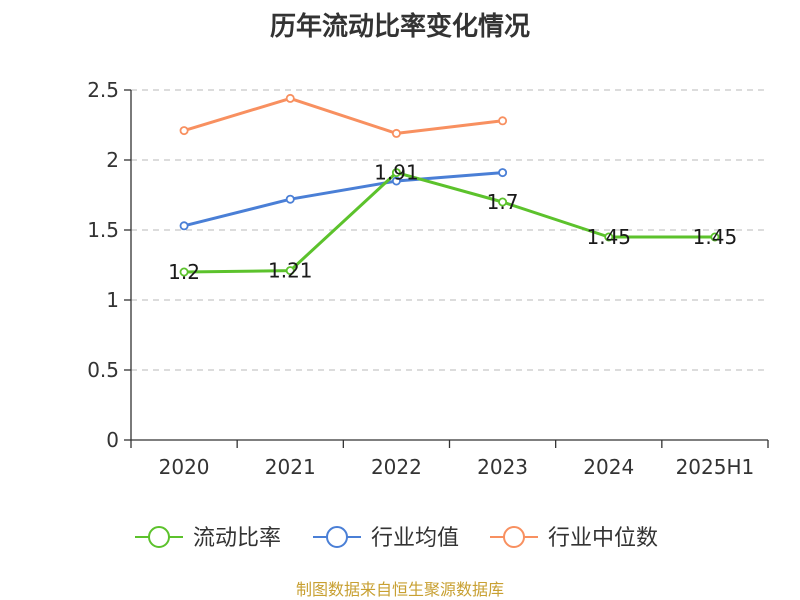 Image resolution: width=800 pixels, height=600 pixels. What do you see at coordinates (290, 467) in the screenshot?
I see `x-tick-label: 2021` at bounding box center [290, 467].